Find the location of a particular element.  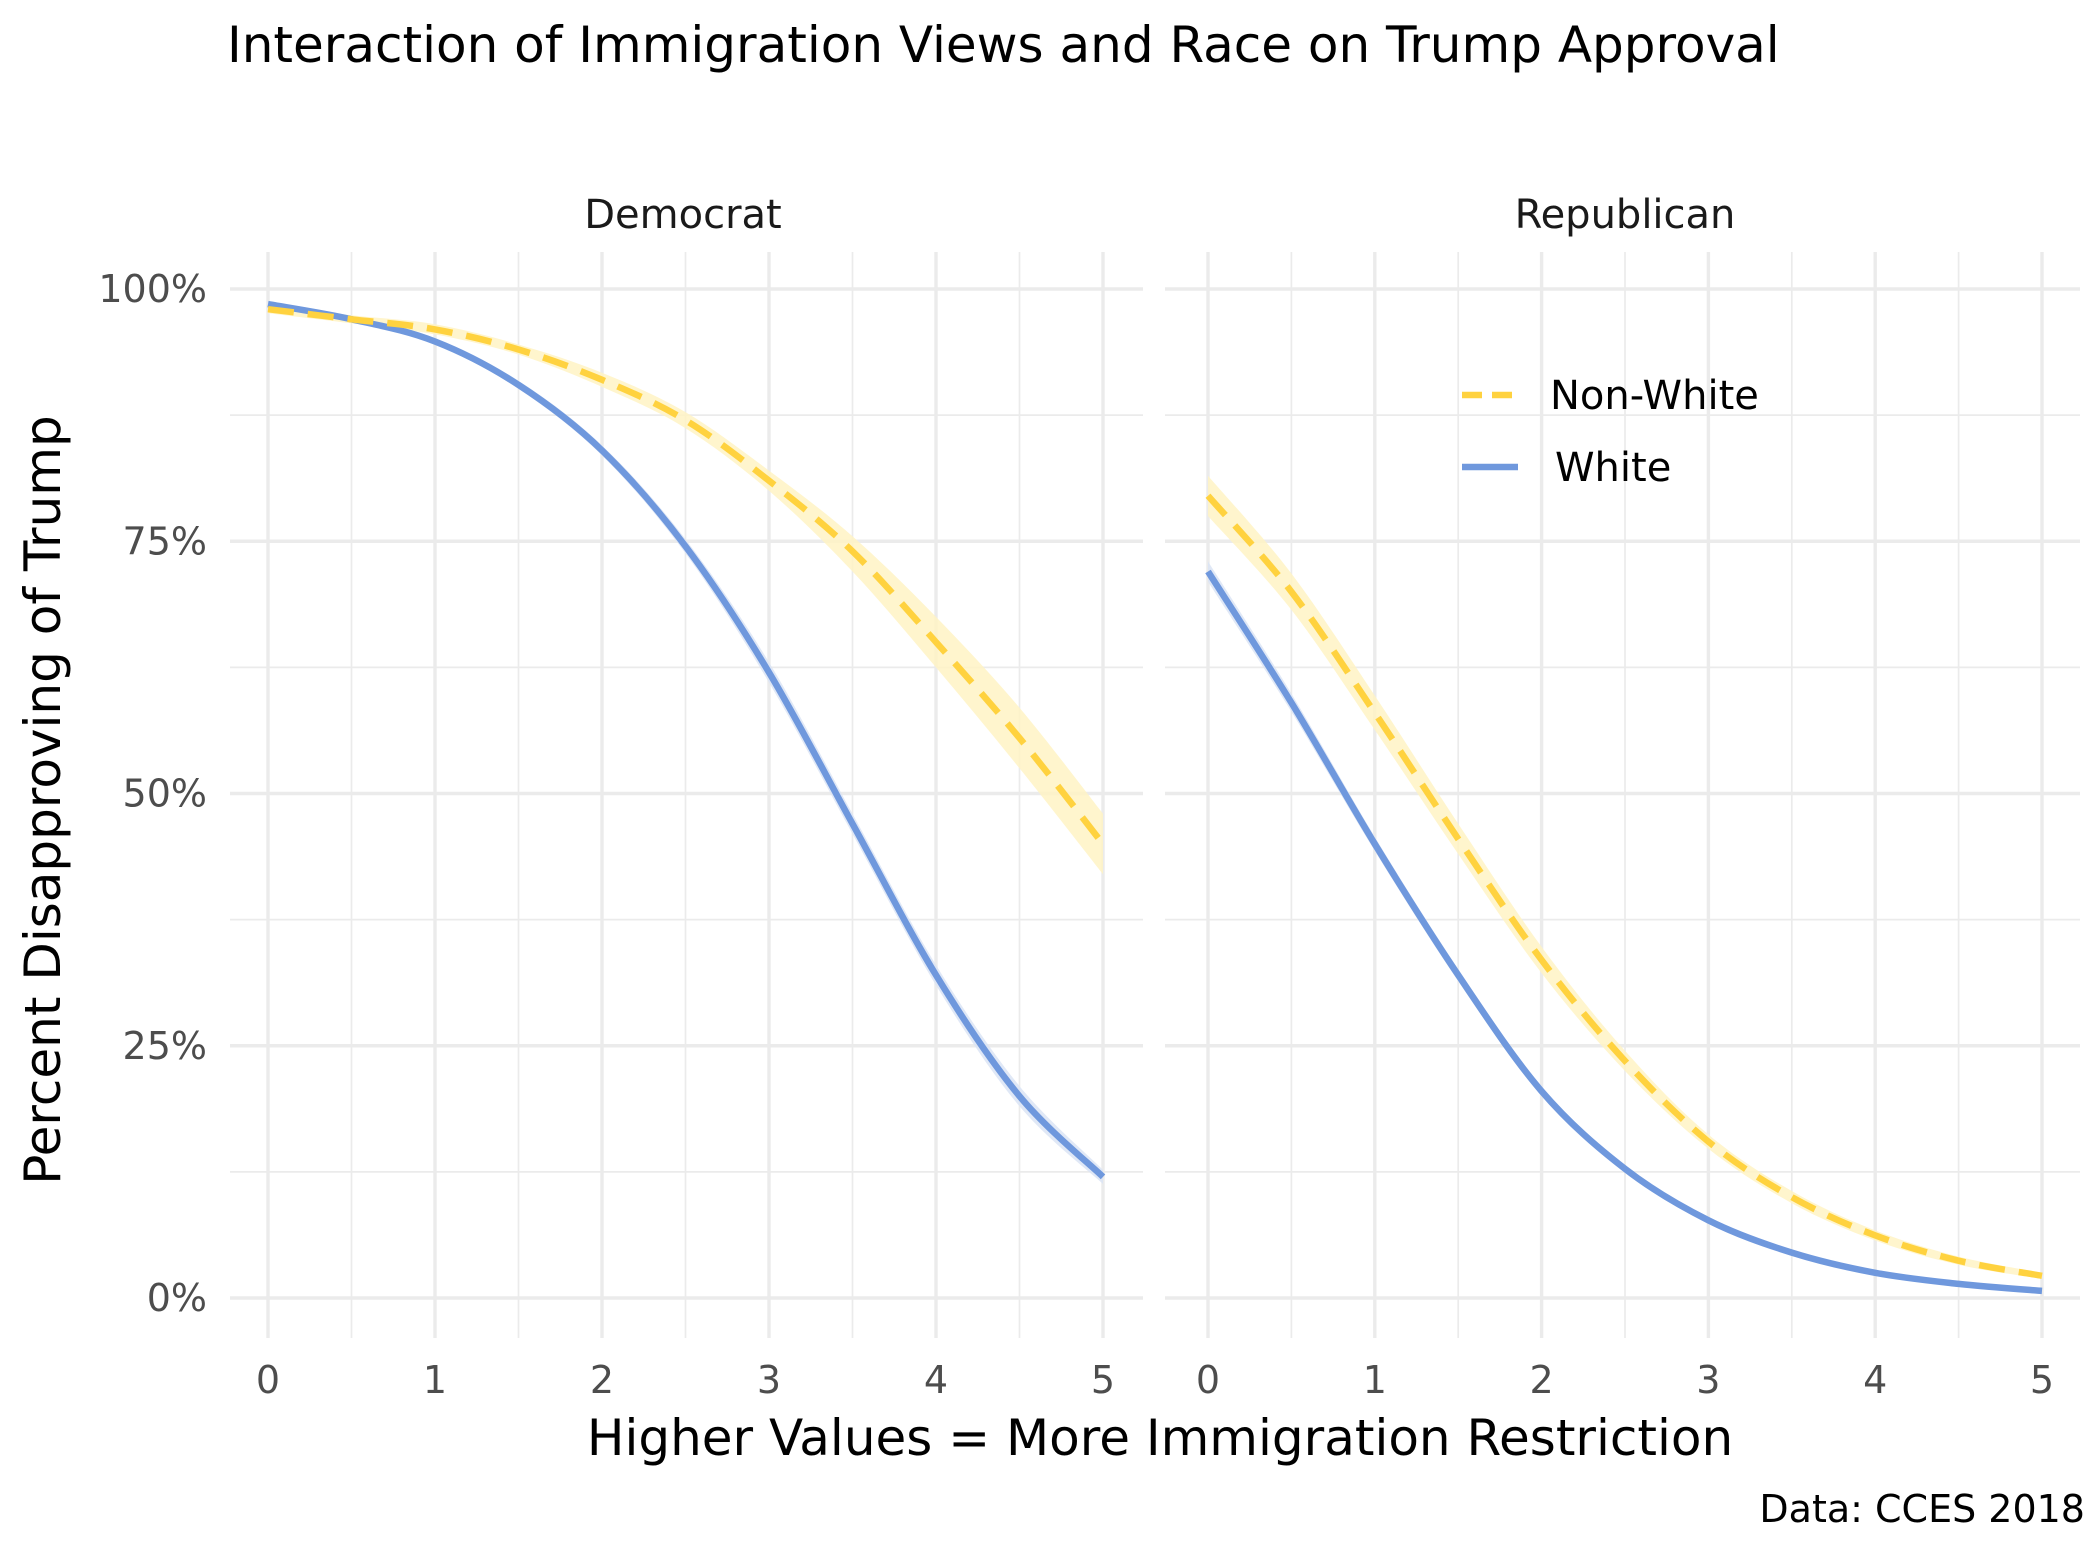

republican-x-tick-label: 5 is located at coordinates (2042, 1380).